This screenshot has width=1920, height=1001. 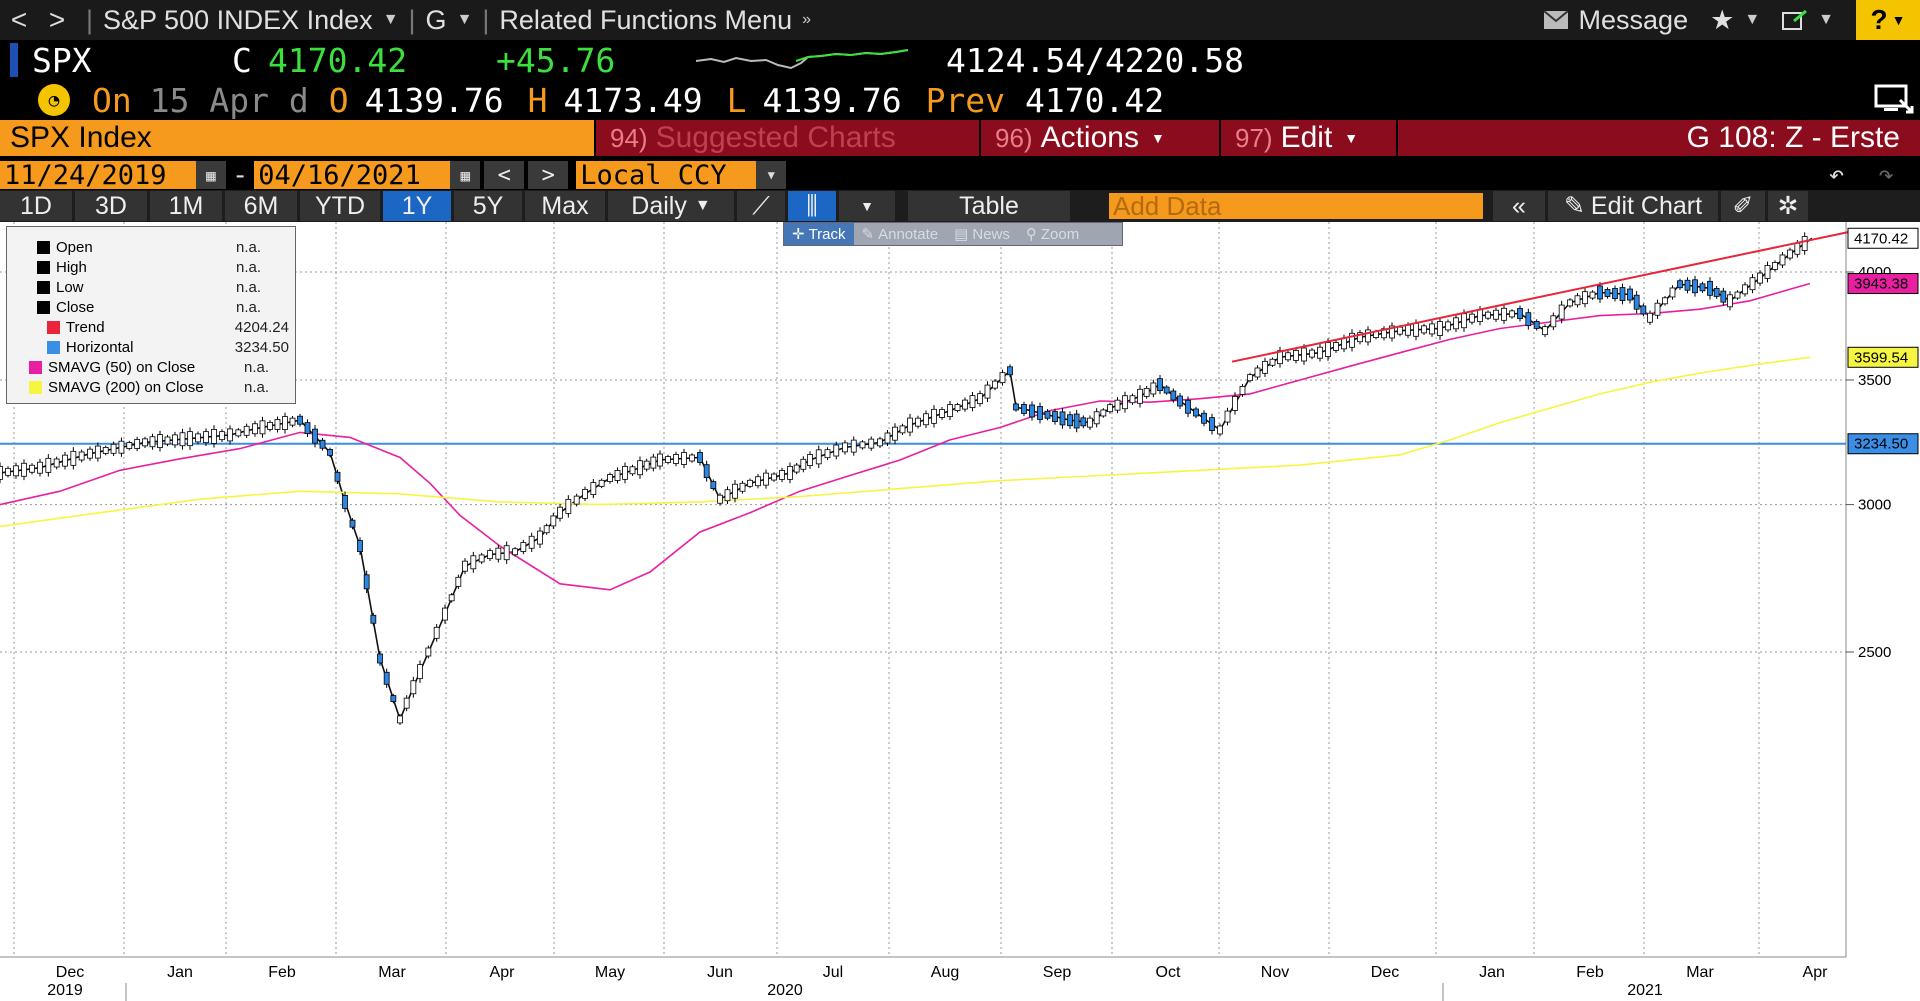 What do you see at coordinates (900, 234) in the screenshot?
I see `annotate-tool: ✎ Annotate` at bounding box center [900, 234].